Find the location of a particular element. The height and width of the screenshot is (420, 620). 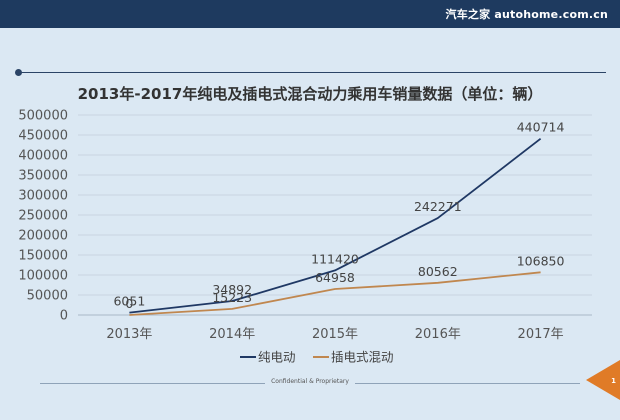

header-bar: 汽车之家 autohome.com.cn is located at coordinates (310, 14).